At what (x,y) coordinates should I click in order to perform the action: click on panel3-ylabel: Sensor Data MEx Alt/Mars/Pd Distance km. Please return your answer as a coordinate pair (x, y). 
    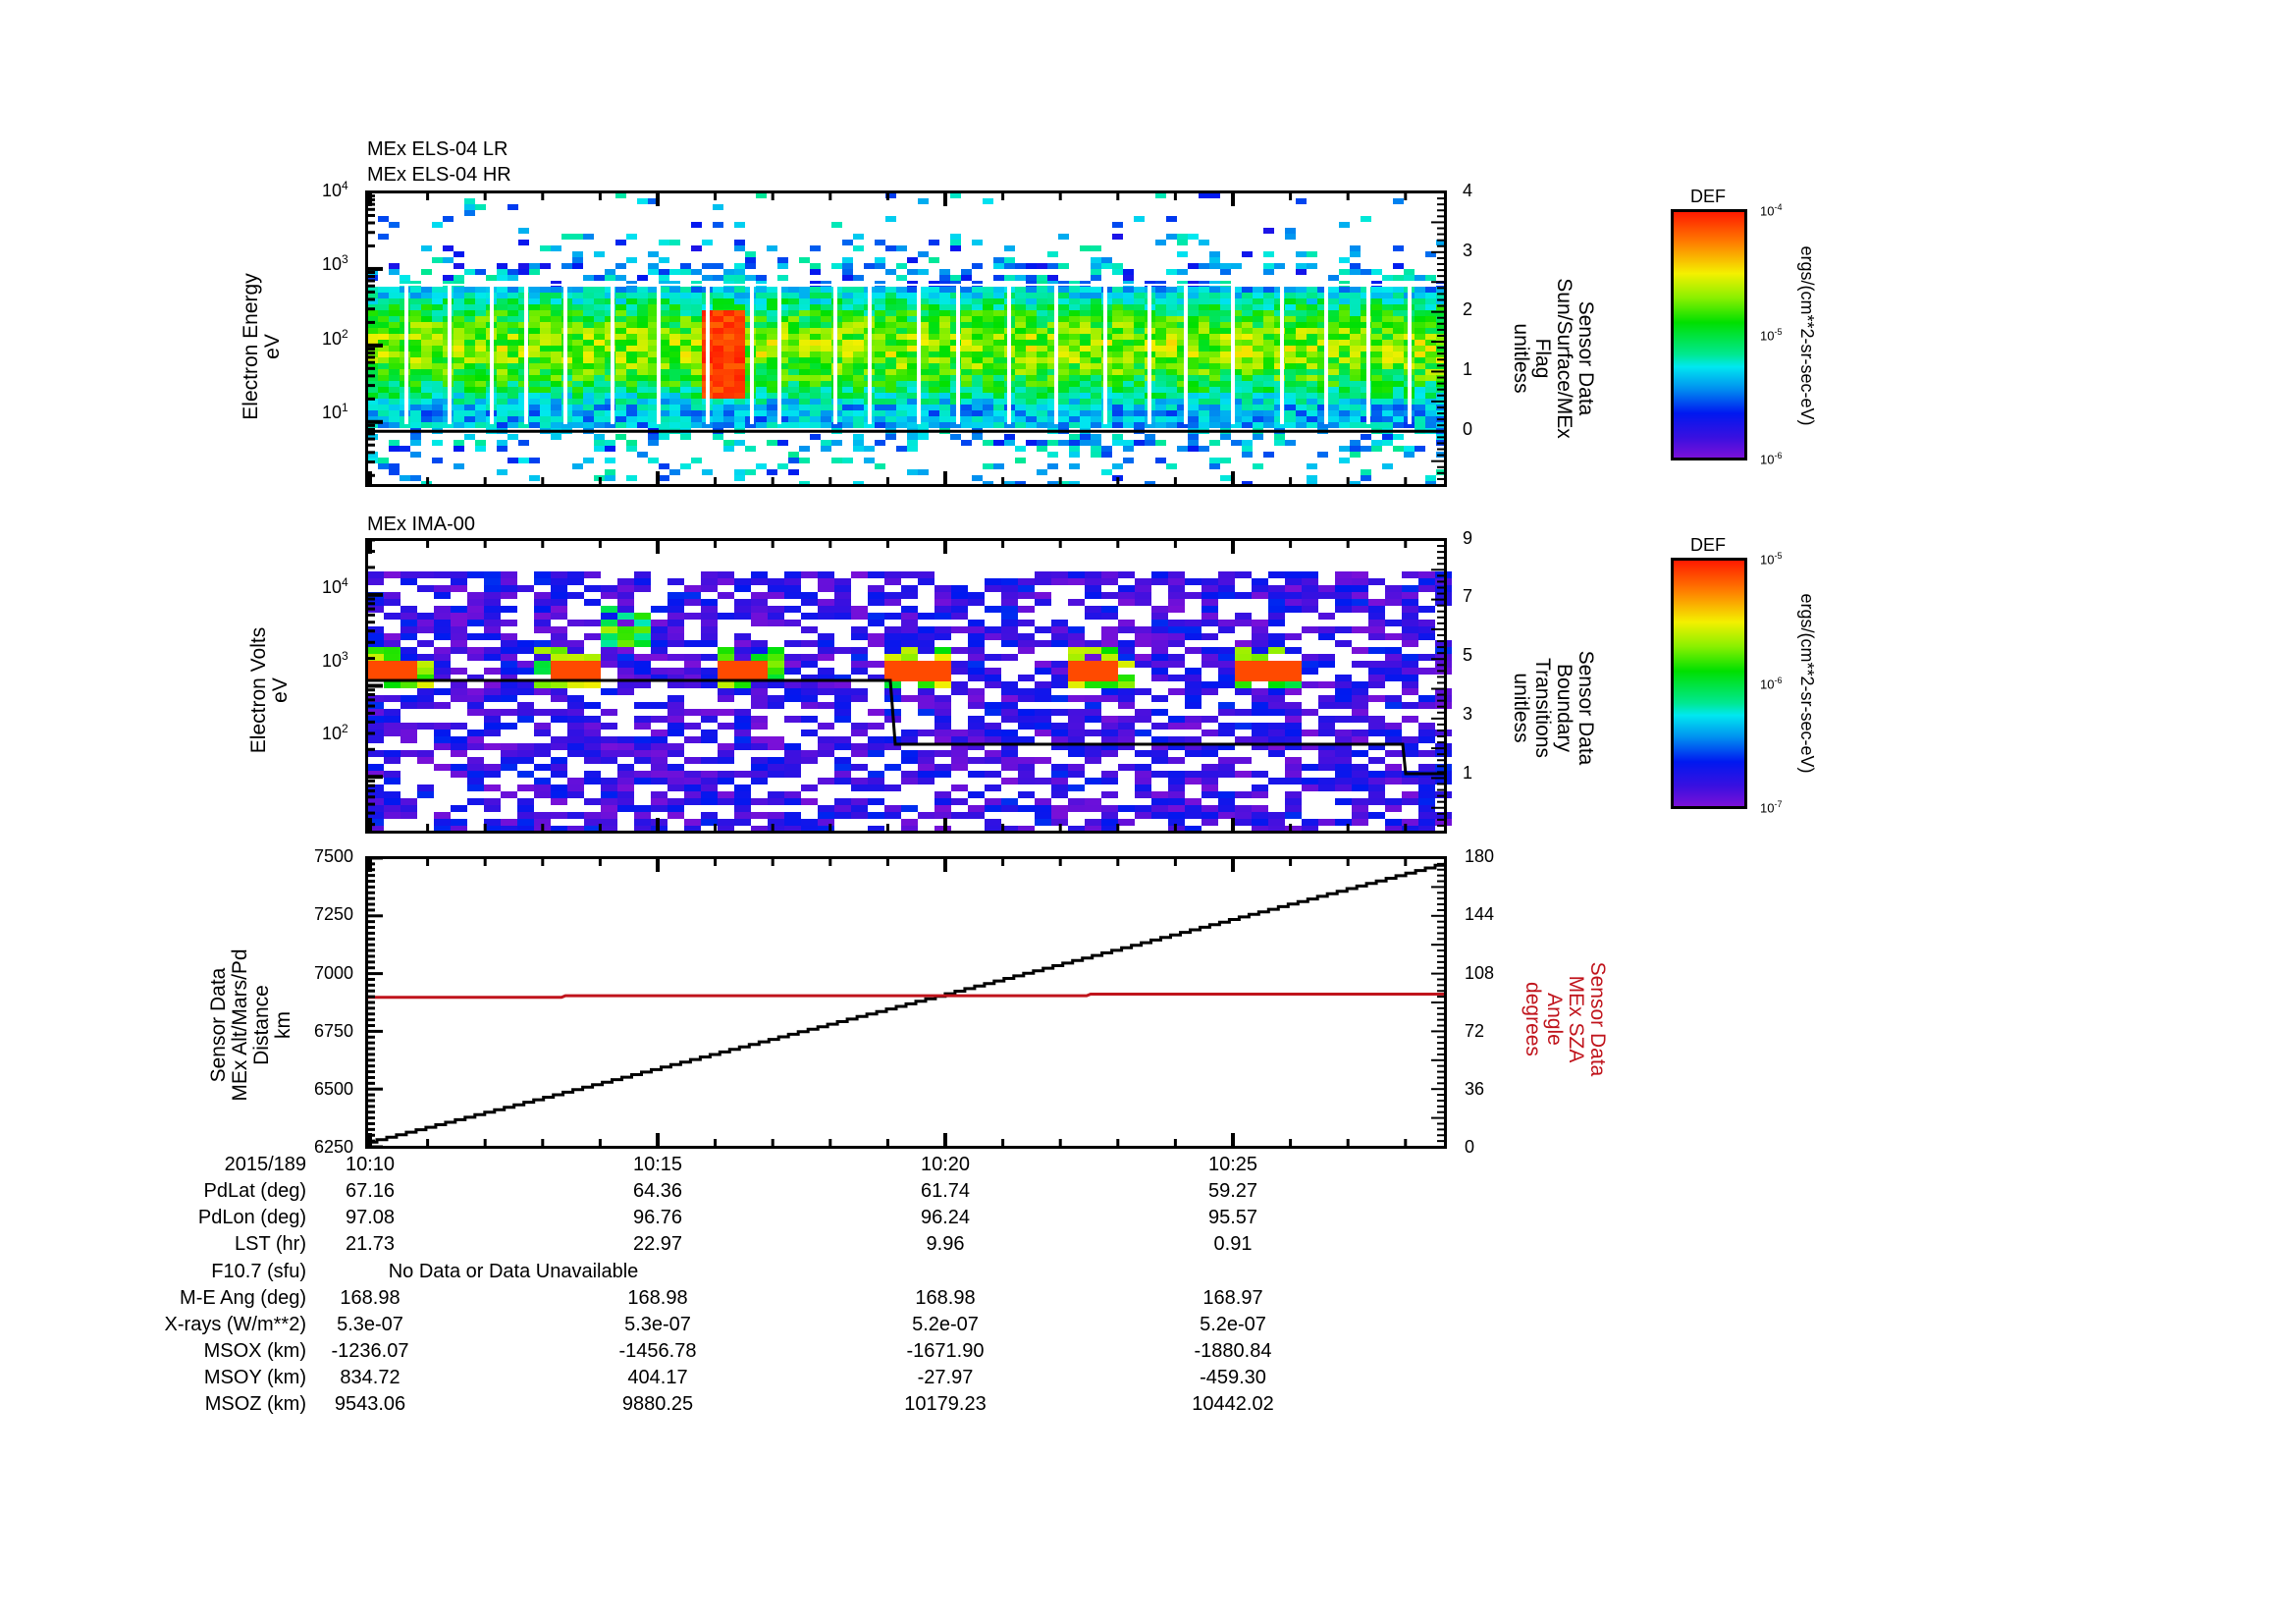
    Looking at the image, I should click on (254, 1025).